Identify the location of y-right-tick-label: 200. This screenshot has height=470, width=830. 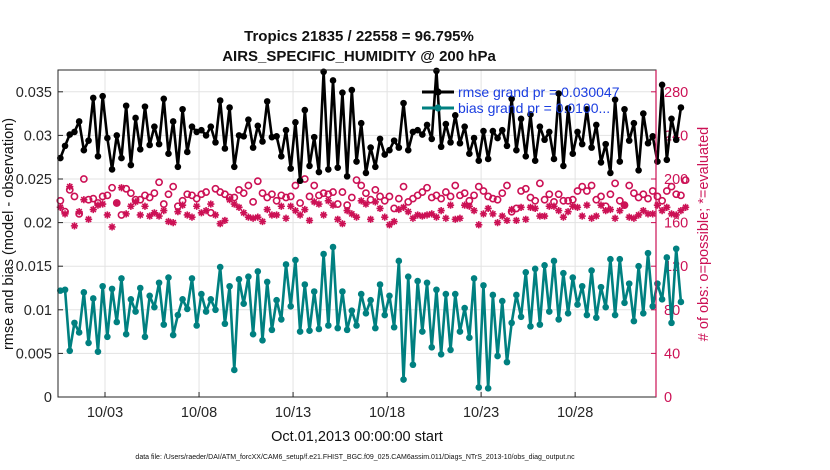
(676, 180).